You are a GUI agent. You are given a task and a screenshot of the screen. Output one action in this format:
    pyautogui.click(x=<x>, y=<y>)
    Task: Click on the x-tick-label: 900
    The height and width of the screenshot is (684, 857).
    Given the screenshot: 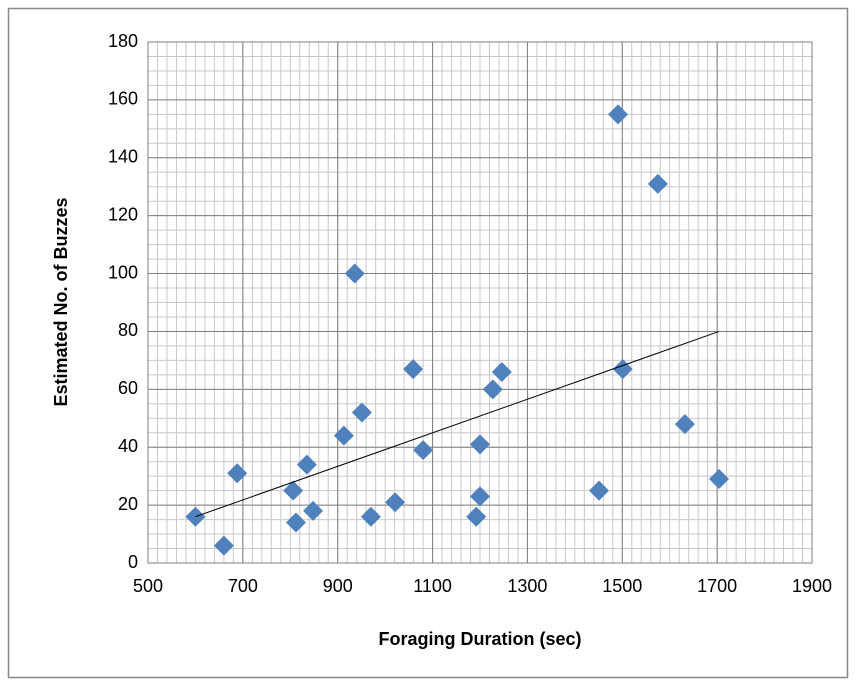 What is the action you would take?
    pyautogui.click(x=338, y=586)
    